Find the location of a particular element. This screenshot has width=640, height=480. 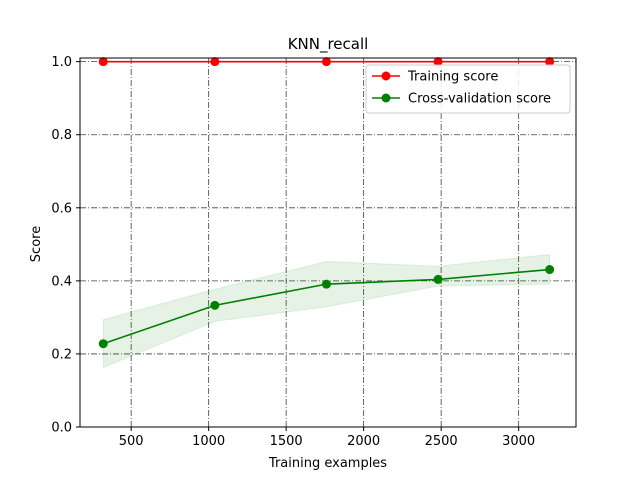

y-tick-label: 0.2 is located at coordinates (61, 354).